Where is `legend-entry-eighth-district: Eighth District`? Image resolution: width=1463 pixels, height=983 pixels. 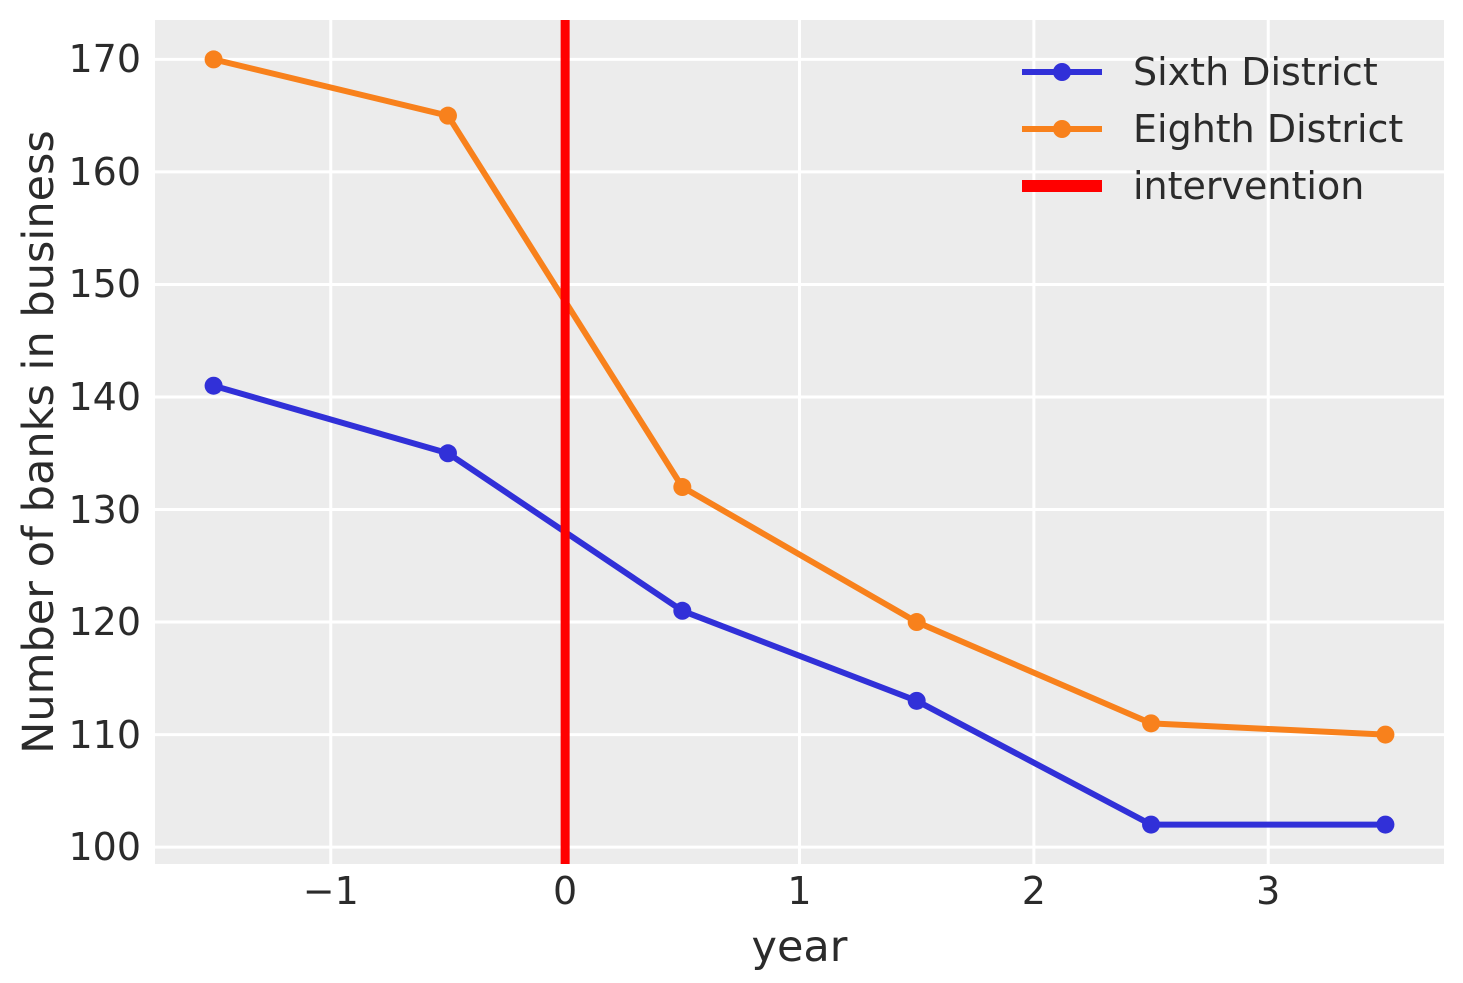 legend-entry-eighth-district: Eighth District is located at coordinates (1211, 128).